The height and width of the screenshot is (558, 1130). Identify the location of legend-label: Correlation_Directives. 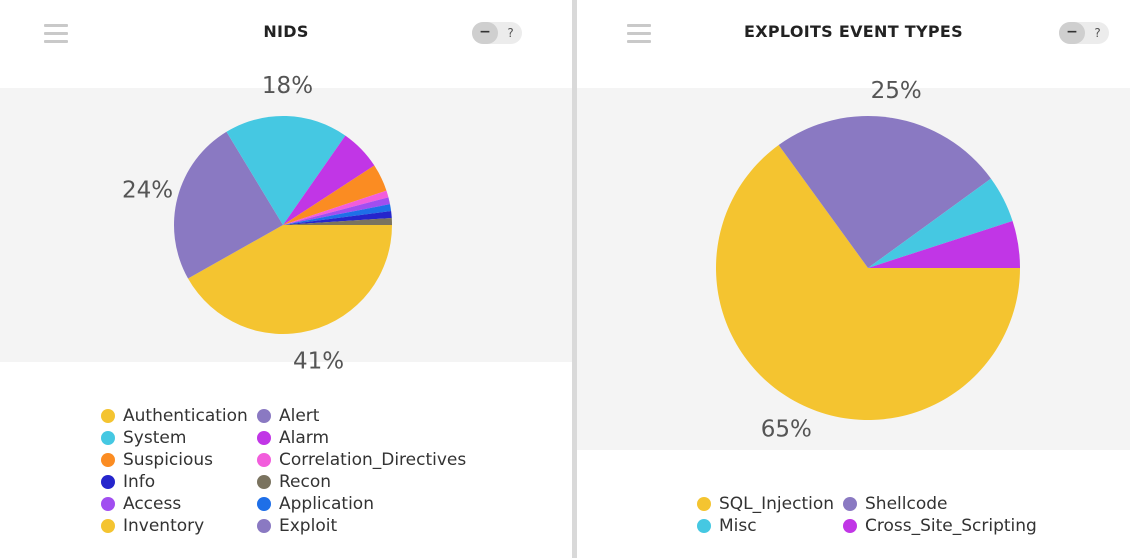
(373, 460).